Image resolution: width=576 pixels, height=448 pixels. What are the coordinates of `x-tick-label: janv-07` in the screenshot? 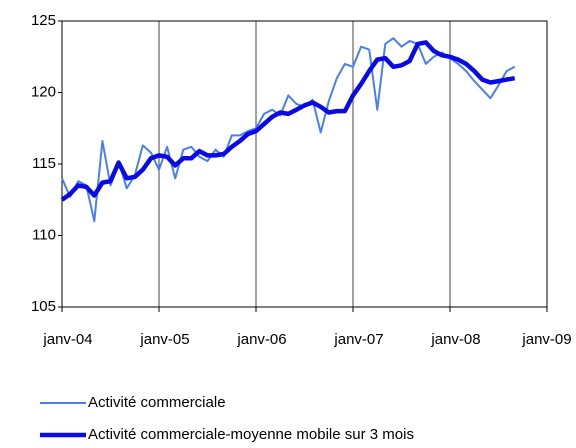 It's located at (358, 339).